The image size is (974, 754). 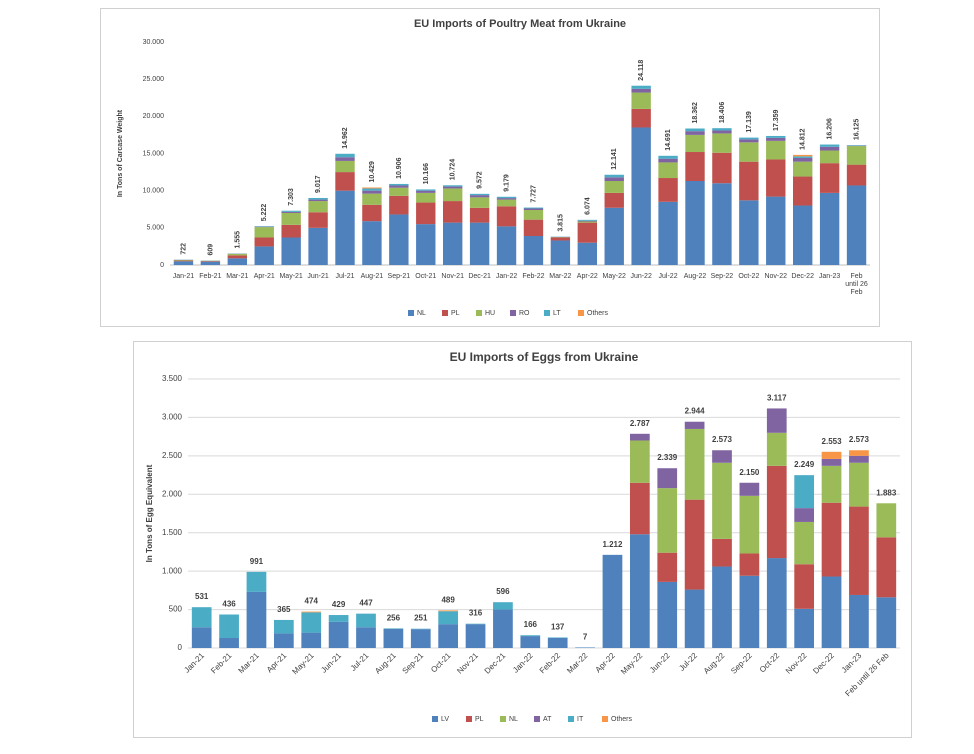 I want to click on total-label: 14.812, so click(x=803, y=139).